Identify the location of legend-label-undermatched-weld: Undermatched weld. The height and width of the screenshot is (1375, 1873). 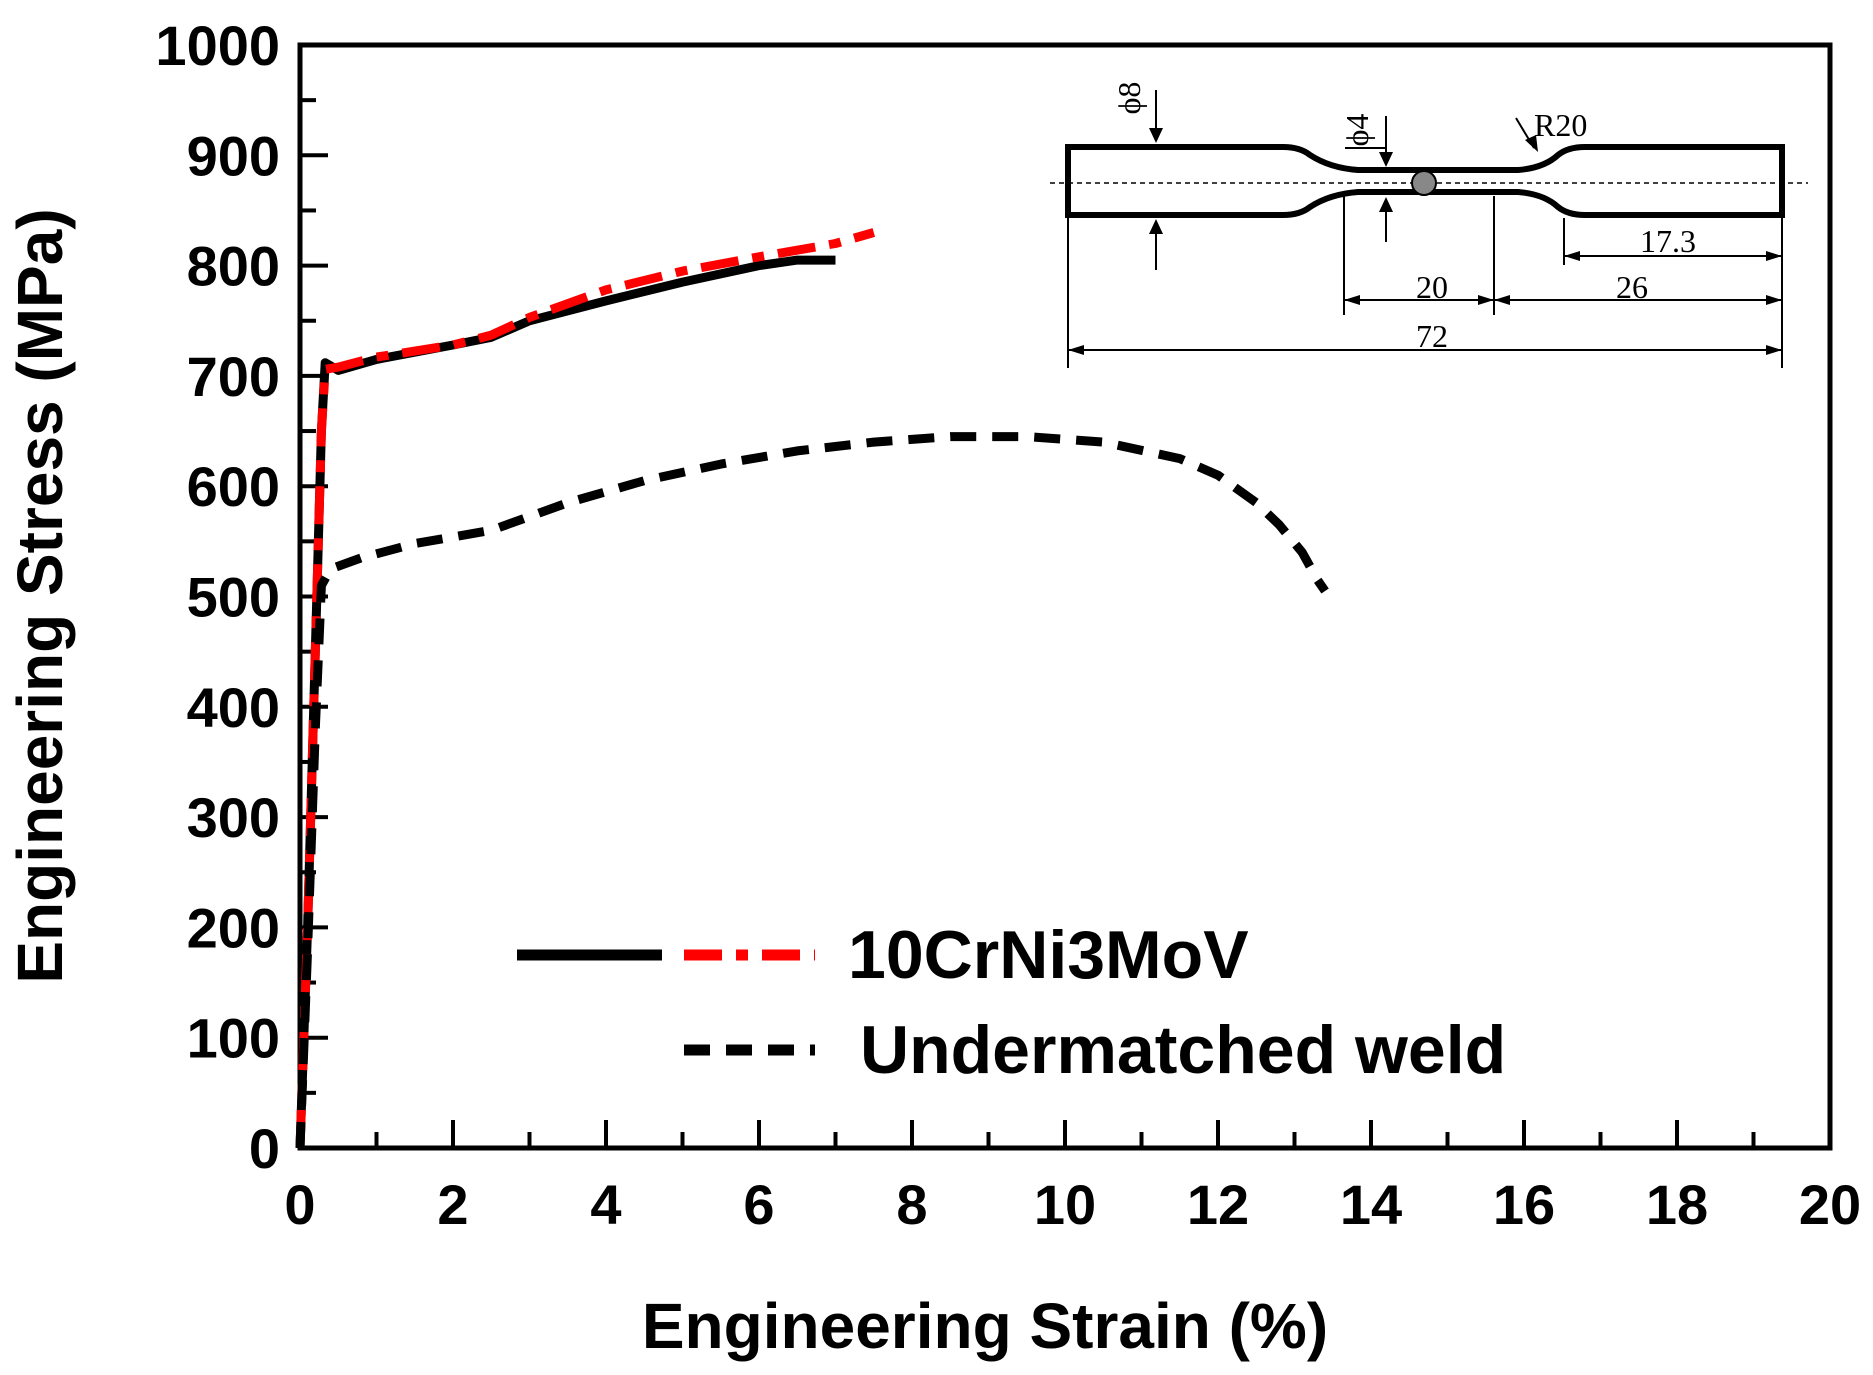
(1183, 1050).